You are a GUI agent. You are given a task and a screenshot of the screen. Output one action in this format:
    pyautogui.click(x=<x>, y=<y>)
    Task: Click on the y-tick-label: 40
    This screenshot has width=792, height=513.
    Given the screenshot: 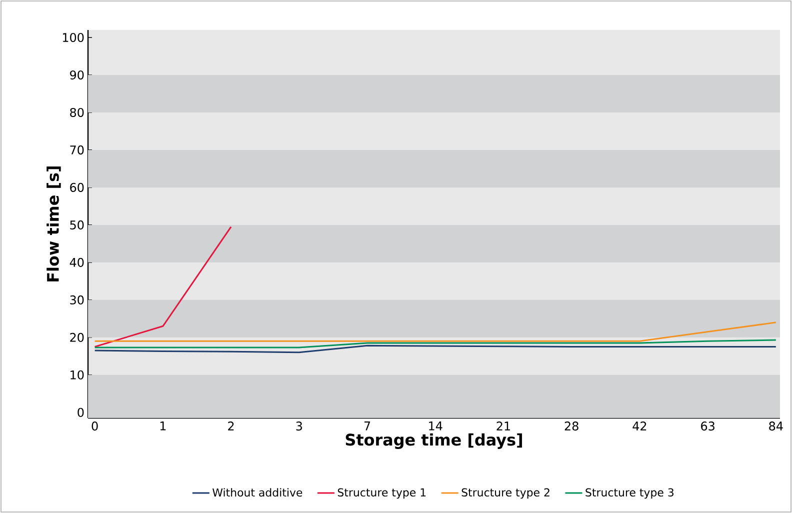 What is the action you would take?
    pyautogui.click(x=77, y=262)
    